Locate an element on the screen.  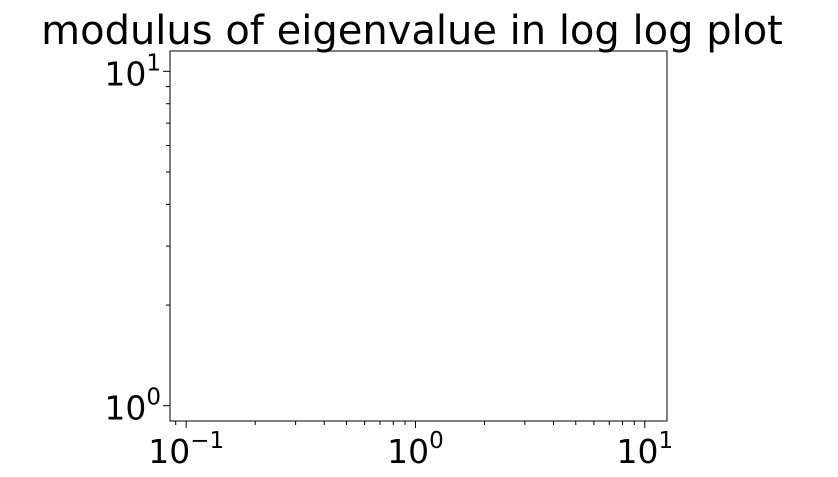
x-tick-exponent: 0 is located at coordinates (436, 441).